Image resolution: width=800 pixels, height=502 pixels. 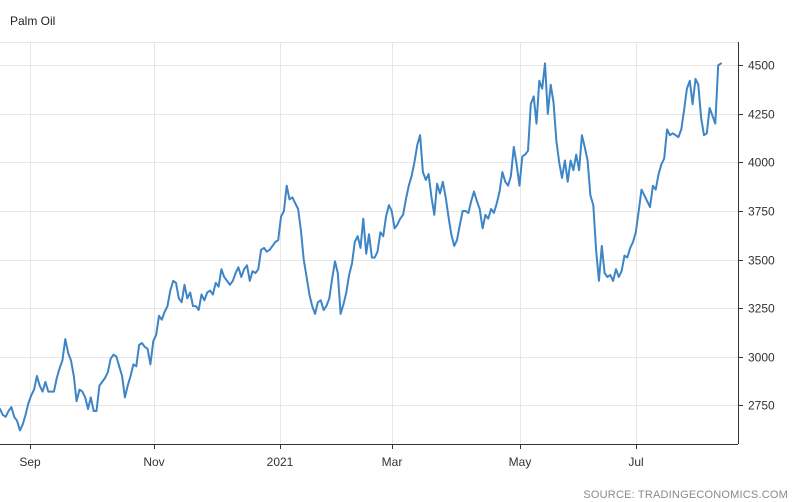 I want to click on chart-title: Palm Oil, so click(x=32, y=21).